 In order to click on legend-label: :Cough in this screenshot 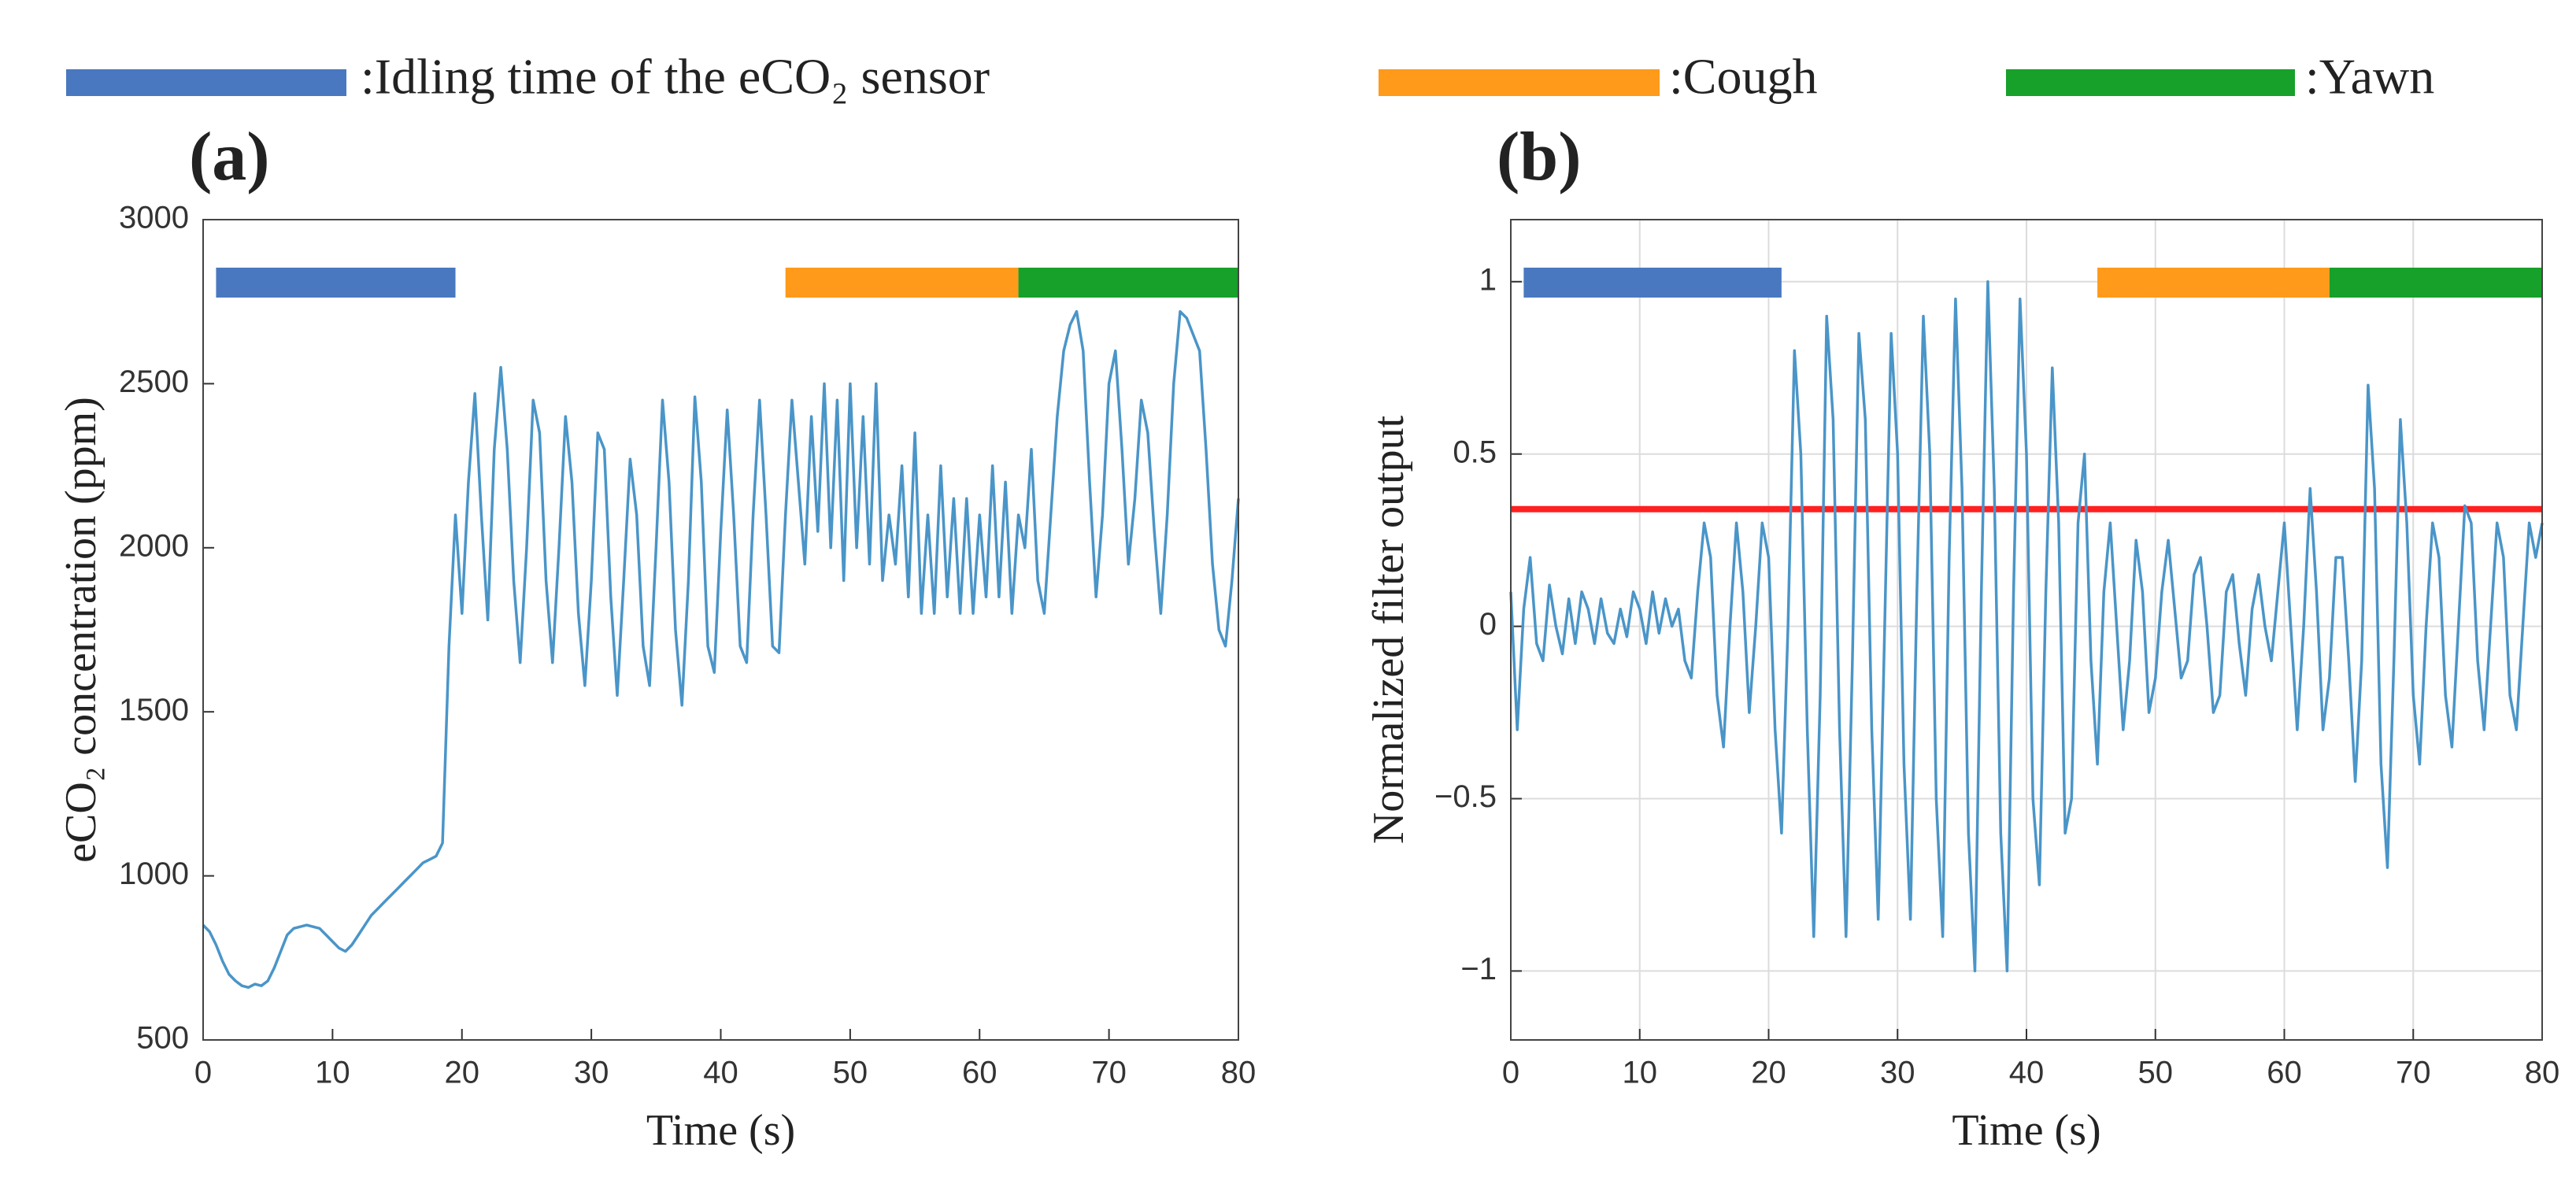, I will do `click(1743, 77)`.